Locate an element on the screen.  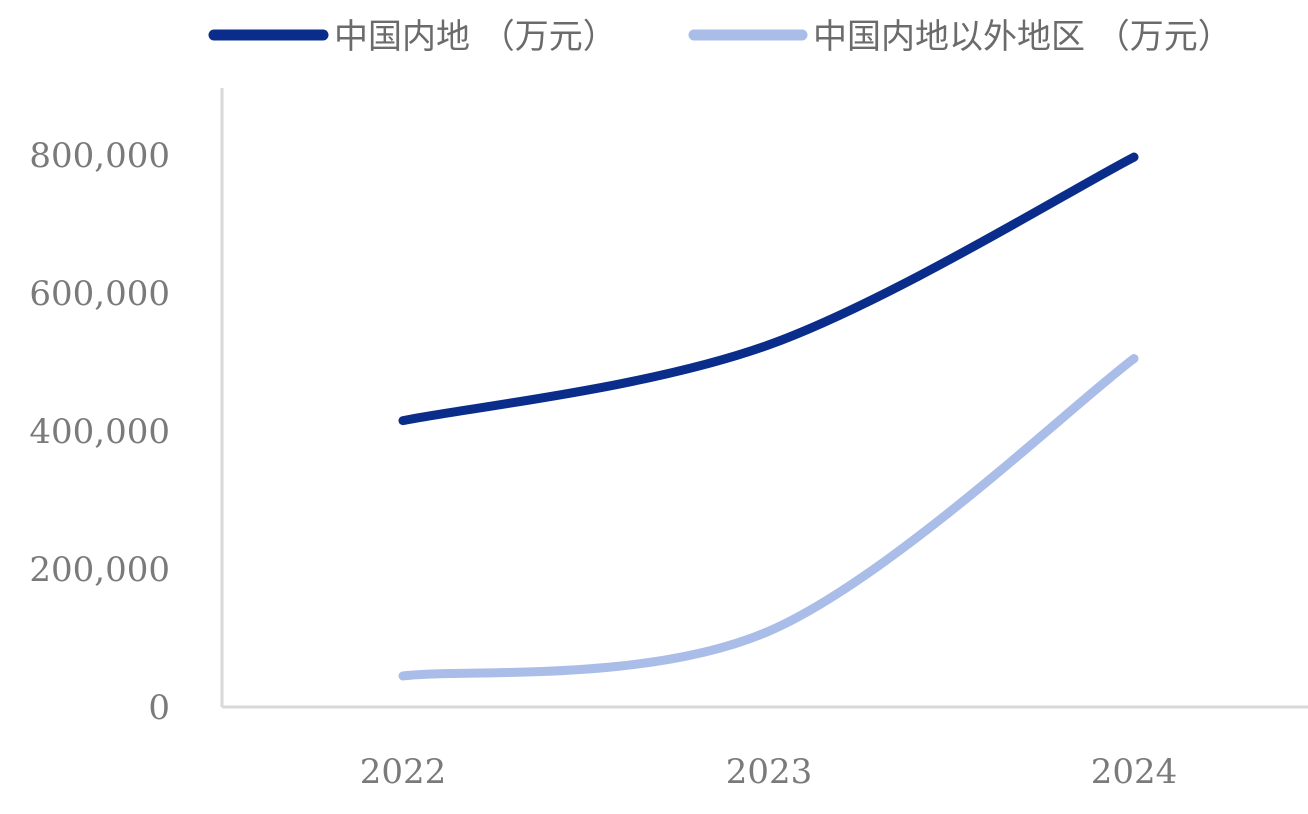
x-tick-label: 2024 is located at coordinates (1134, 772).